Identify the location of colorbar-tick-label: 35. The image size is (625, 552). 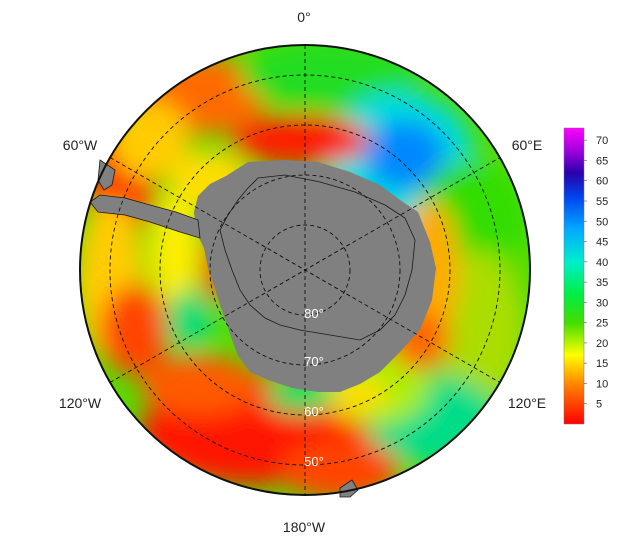
(602, 283).